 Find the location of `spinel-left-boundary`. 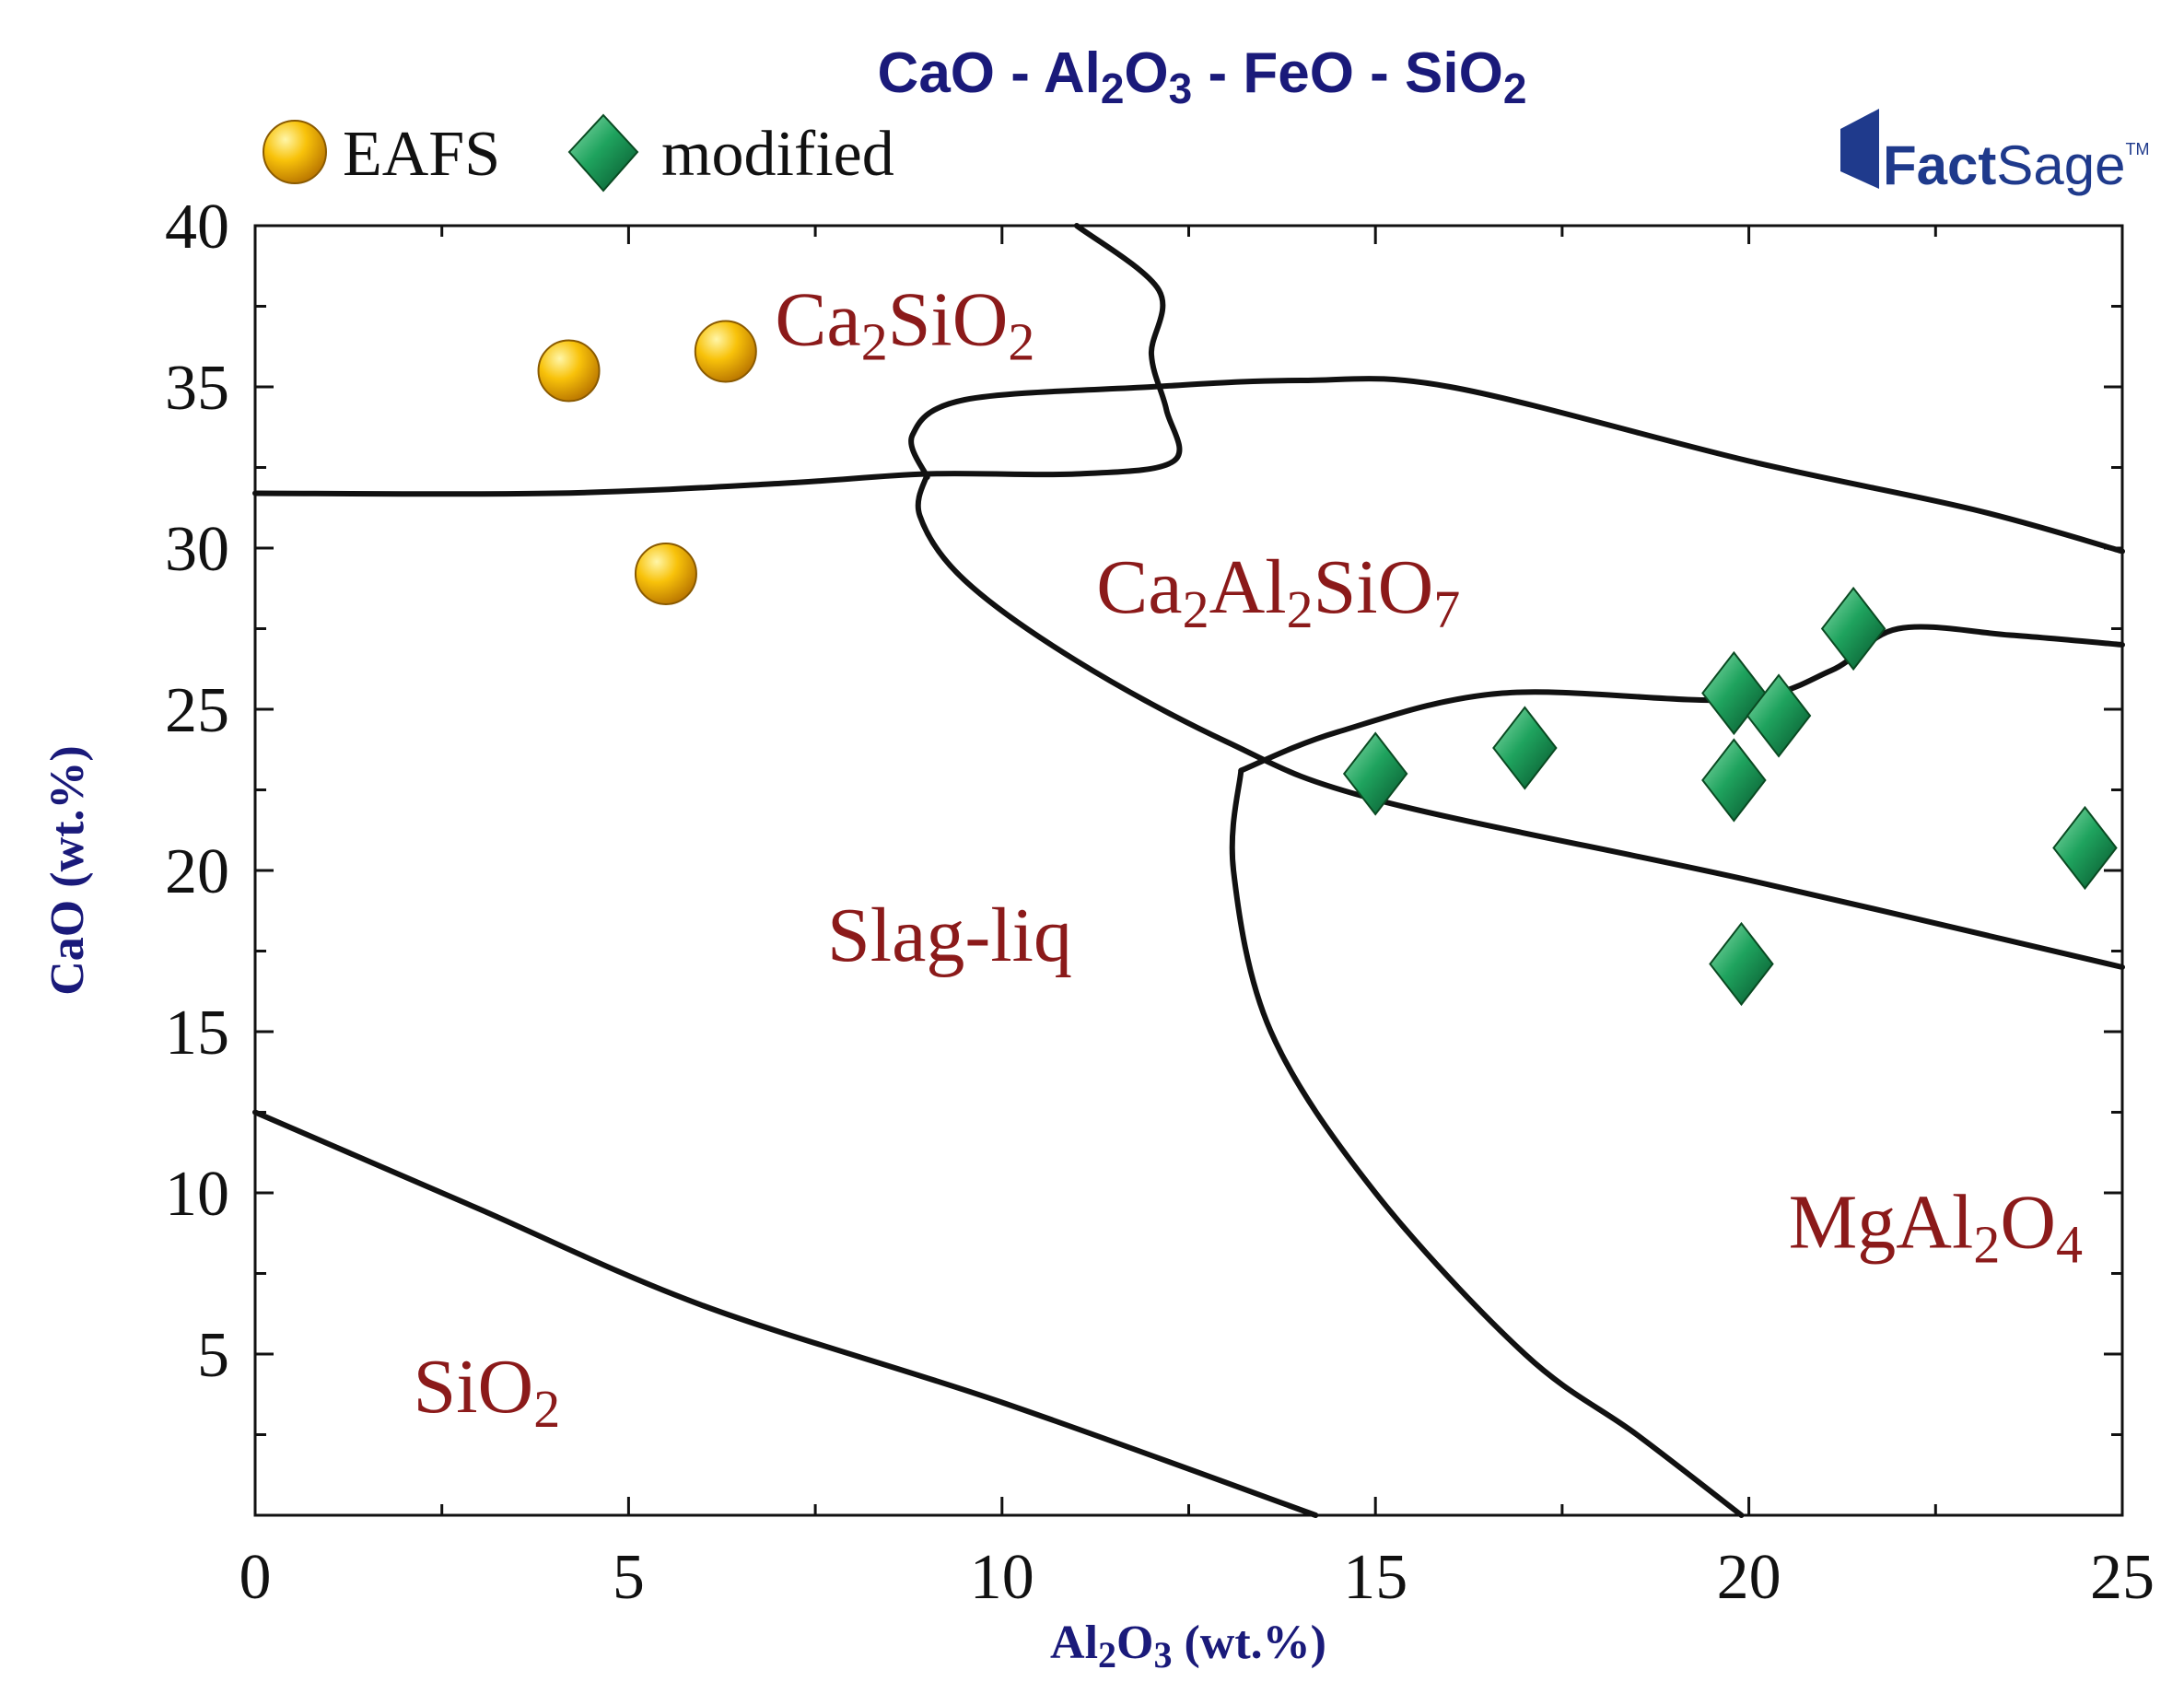

spinel-left-boundary is located at coordinates (1487, 1142).